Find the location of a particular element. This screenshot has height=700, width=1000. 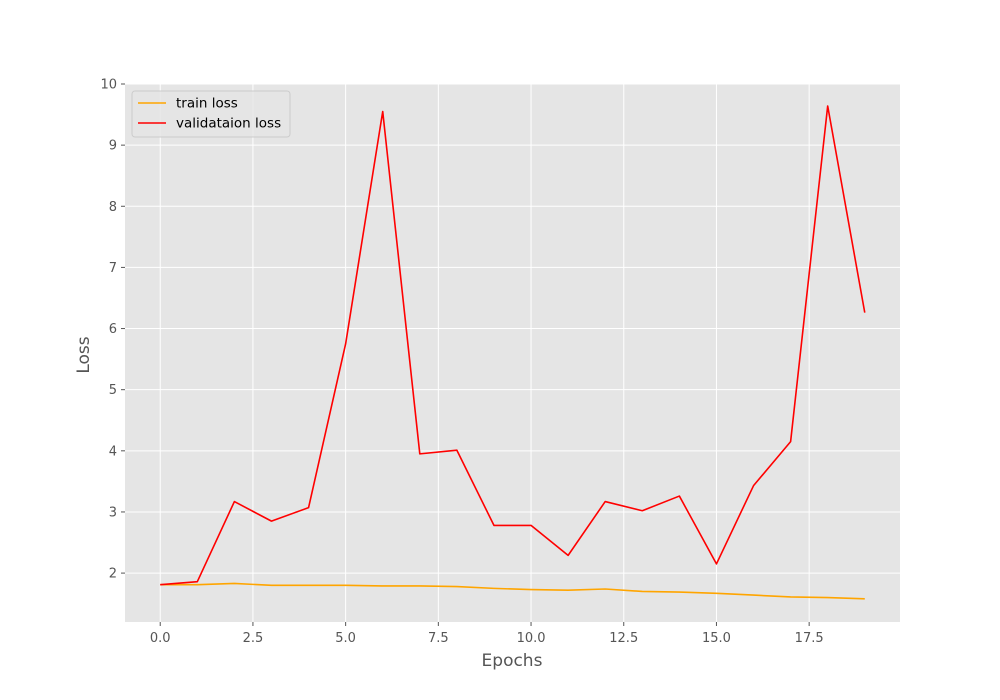

x-axis-label: Epochs is located at coordinates (512, 661).